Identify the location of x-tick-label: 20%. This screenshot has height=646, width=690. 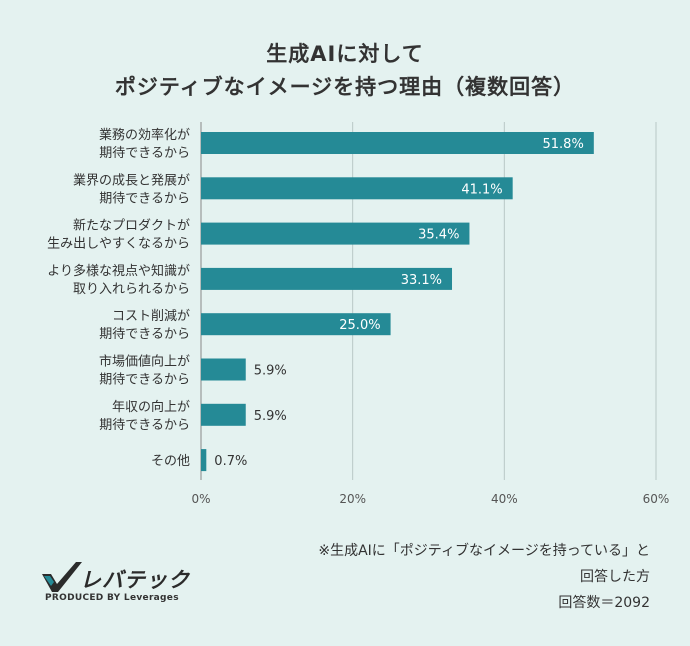
(352, 499).